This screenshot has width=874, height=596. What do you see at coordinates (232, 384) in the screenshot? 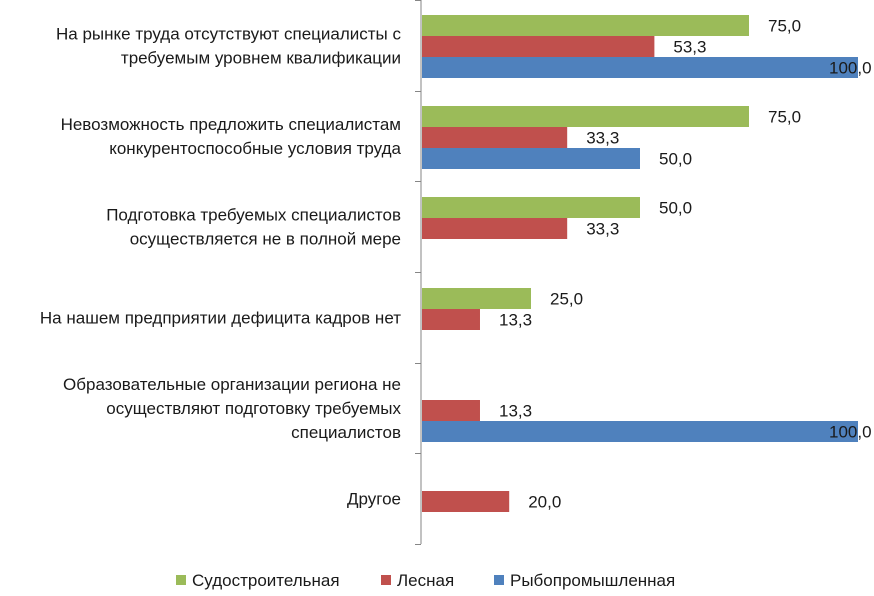
I see `category-label: Образовательные организации региона не` at bounding box center [232, 384].